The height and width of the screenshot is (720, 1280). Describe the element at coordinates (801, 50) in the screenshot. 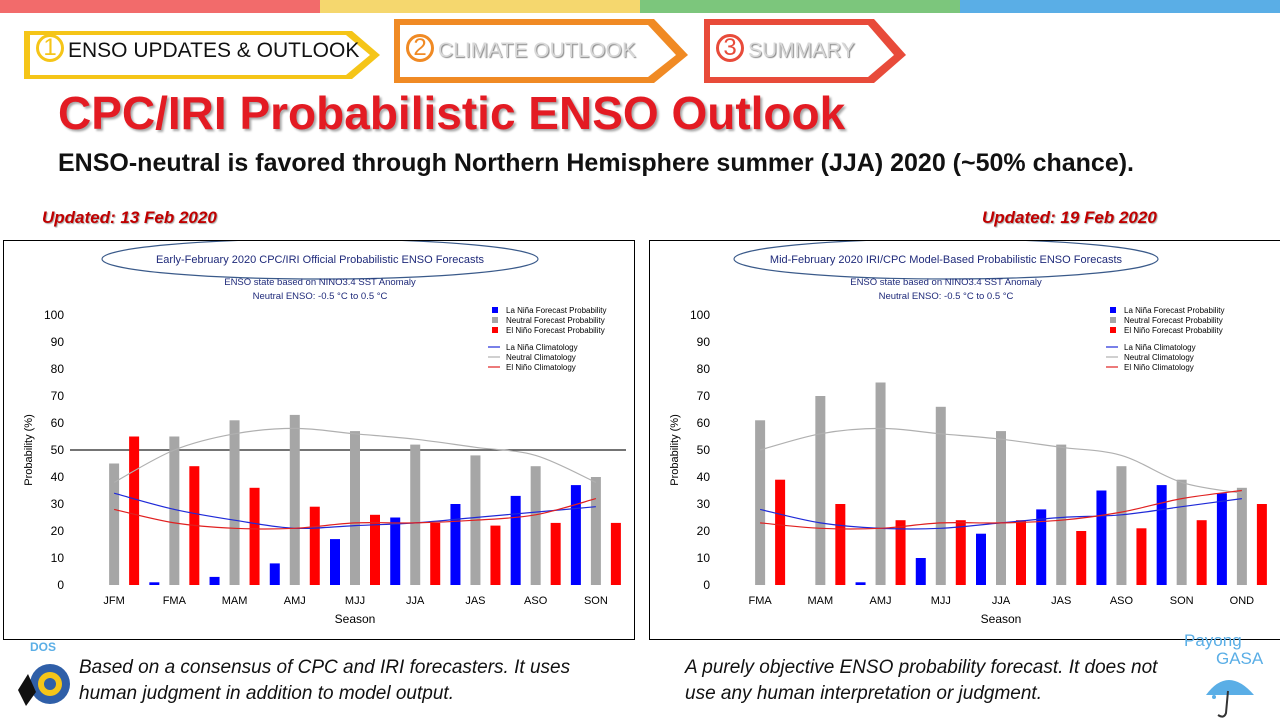

I see `tab-label: SUMMARY` at that location.